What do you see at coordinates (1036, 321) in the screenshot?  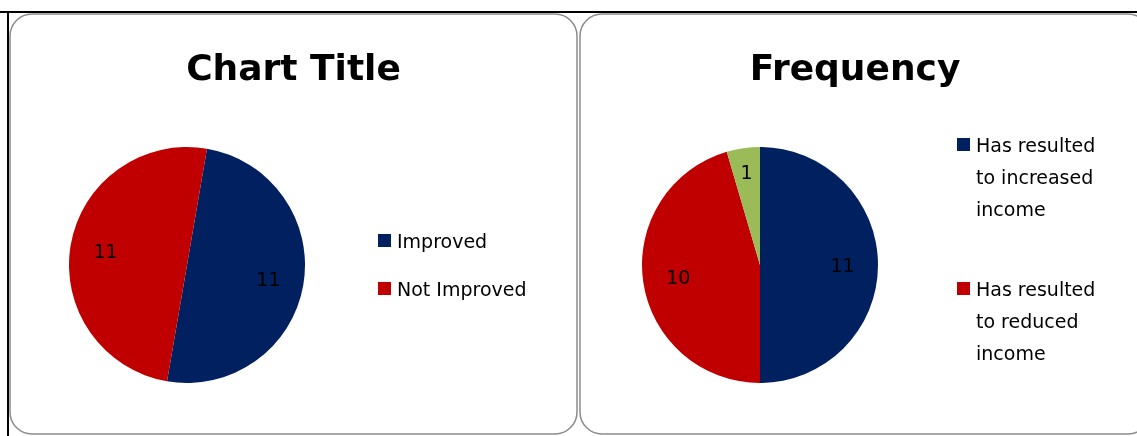 I see `legend-label: Has resulted to reduced income` at bounding box center [1036, 321].